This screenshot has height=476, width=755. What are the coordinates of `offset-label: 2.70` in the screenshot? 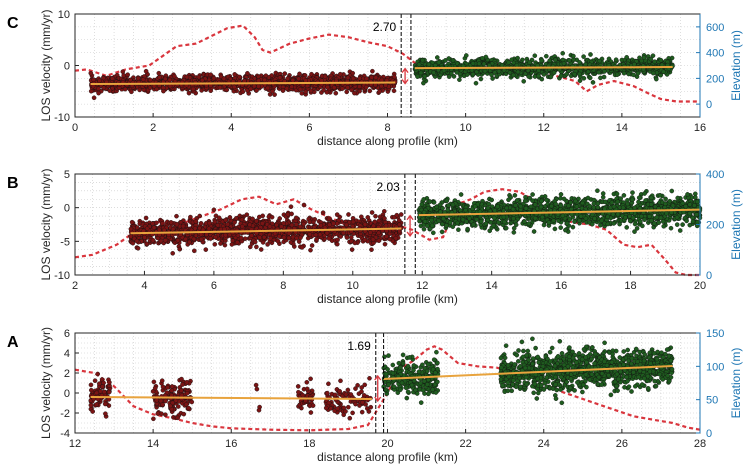 It's located at (385, 27).